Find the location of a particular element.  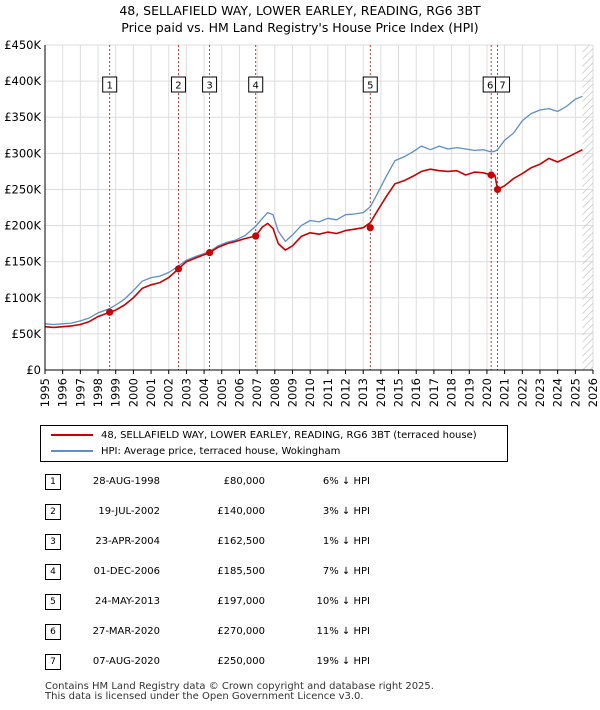

sale-hpi-diff: 1% ↓ HPI is located at coordinates (346, 541).